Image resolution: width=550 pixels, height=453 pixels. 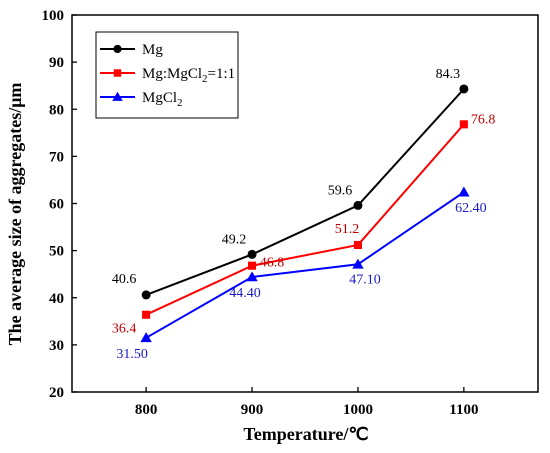 I want to click on legend-item: Mg:MgCl2=1:1, so click(x=167, y=75).